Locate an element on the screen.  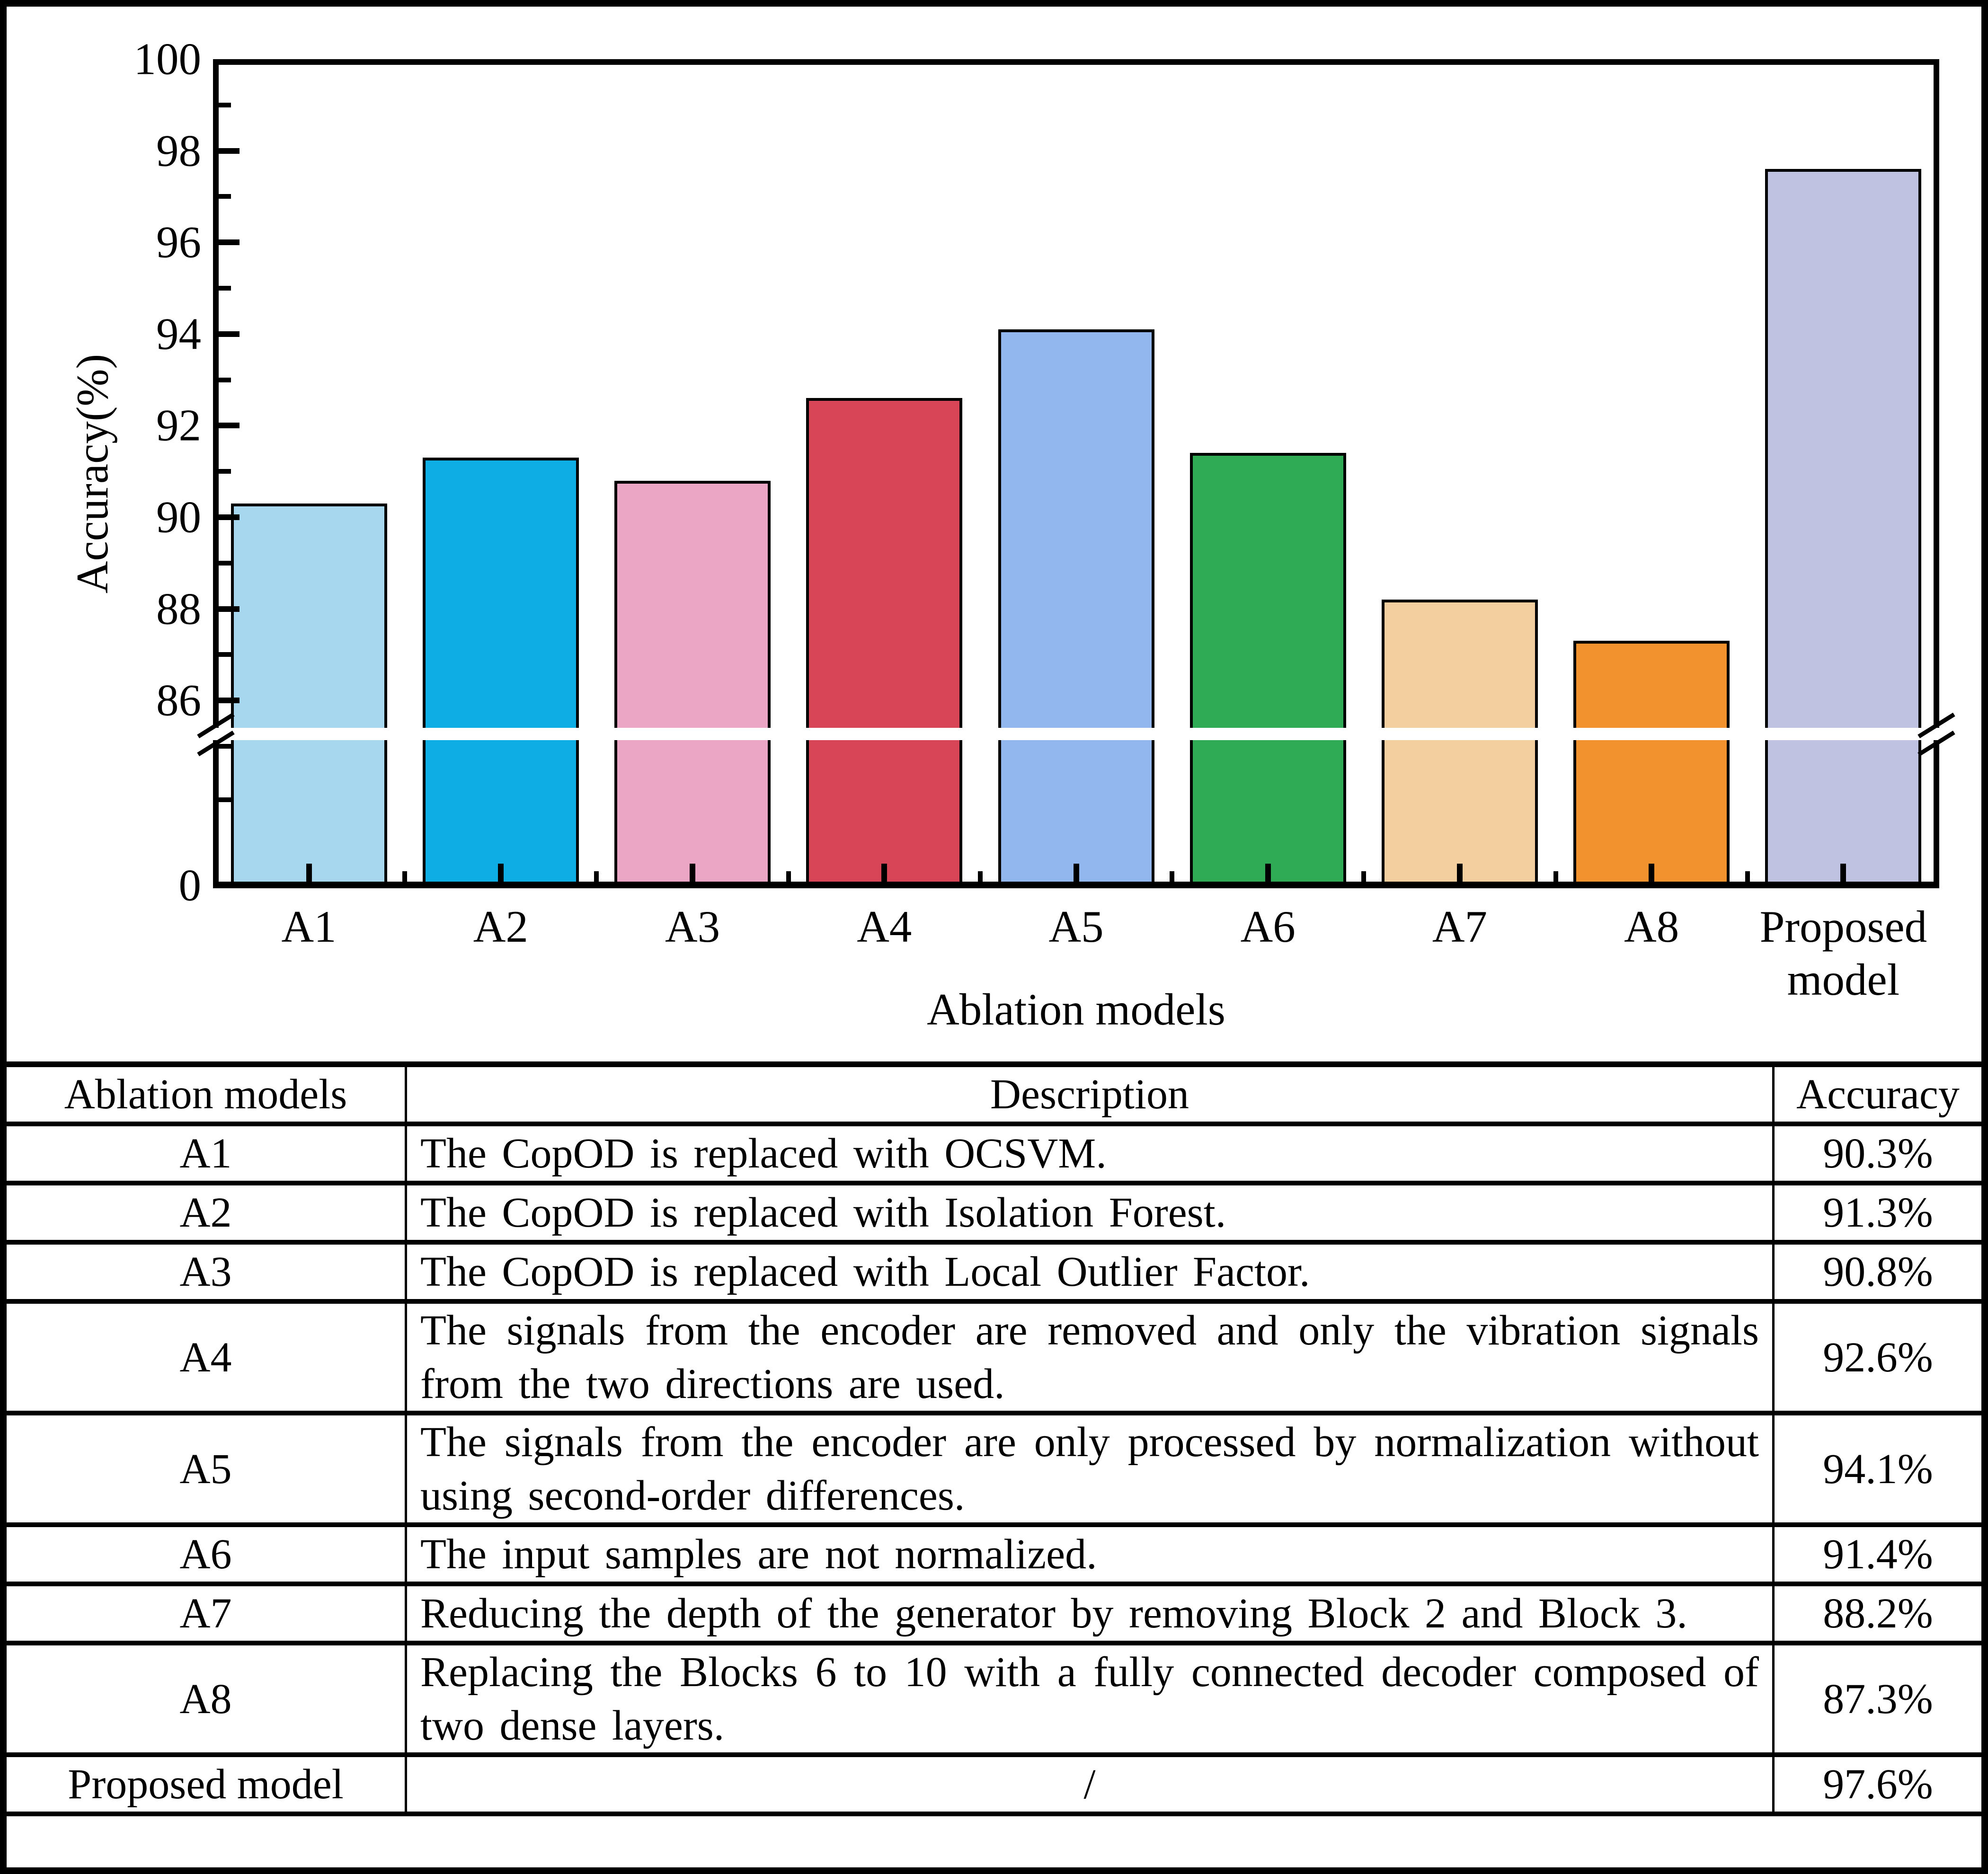
x-tick-label-7: A7 is located at coordinates (1459, 927).